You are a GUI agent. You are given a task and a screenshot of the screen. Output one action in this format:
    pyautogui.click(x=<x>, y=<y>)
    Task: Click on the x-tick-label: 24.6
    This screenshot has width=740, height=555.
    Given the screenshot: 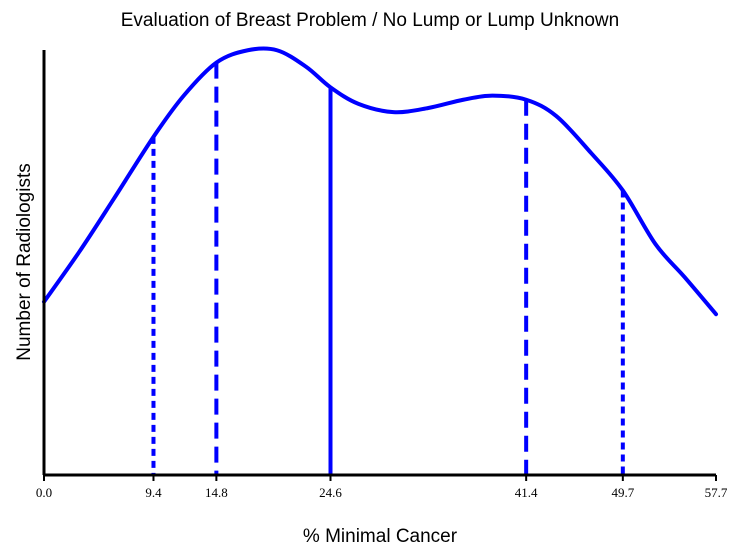 What is the action you would take?
    pyautogui.click(x=330, y=492)
    